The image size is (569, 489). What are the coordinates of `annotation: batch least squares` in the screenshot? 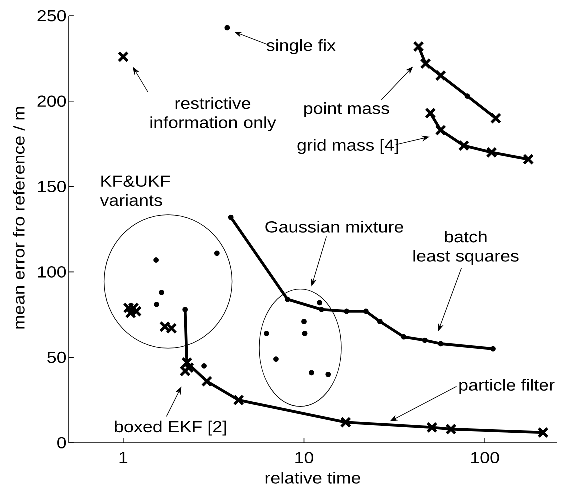 It's located at (466, 248).